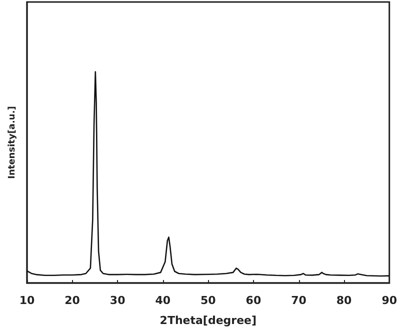  Describe the element at coordinates (344, 300) in the screenshot. I see `x-tick-label: 80` at that location.